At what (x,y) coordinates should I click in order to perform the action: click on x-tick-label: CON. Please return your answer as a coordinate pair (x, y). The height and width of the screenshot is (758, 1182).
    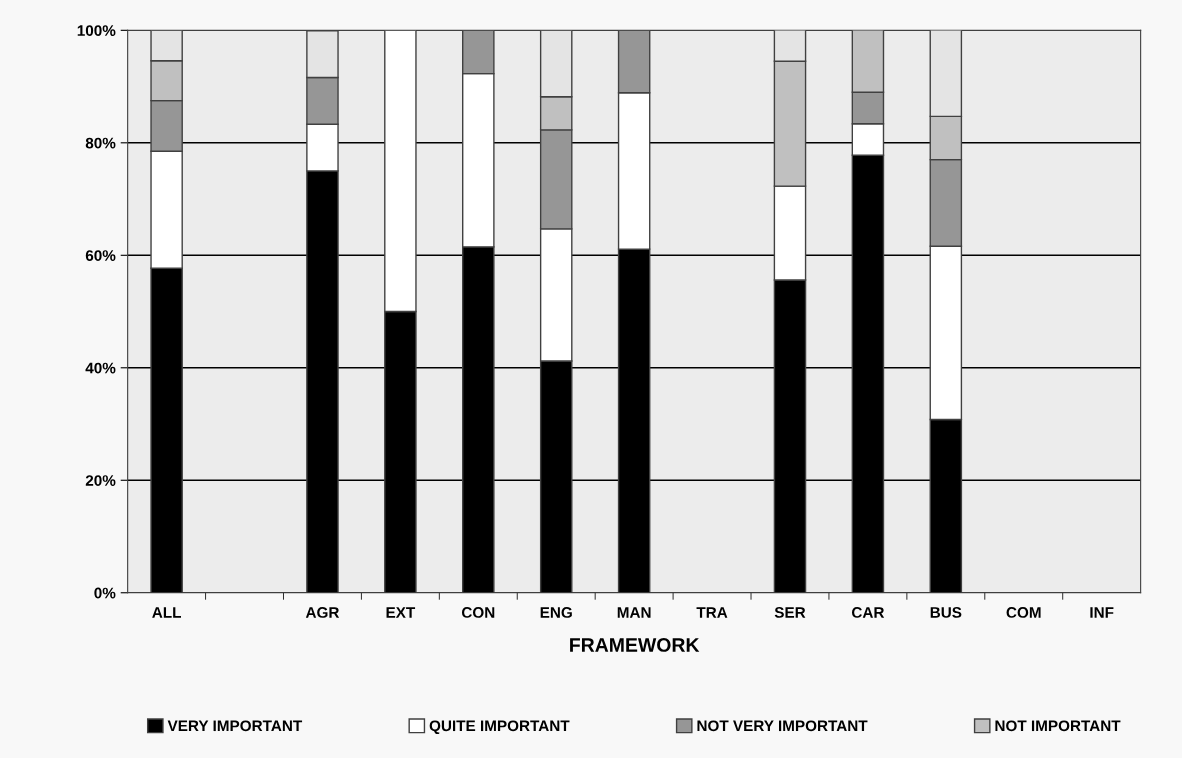
    Looking at the image, I should click on (478, 612).